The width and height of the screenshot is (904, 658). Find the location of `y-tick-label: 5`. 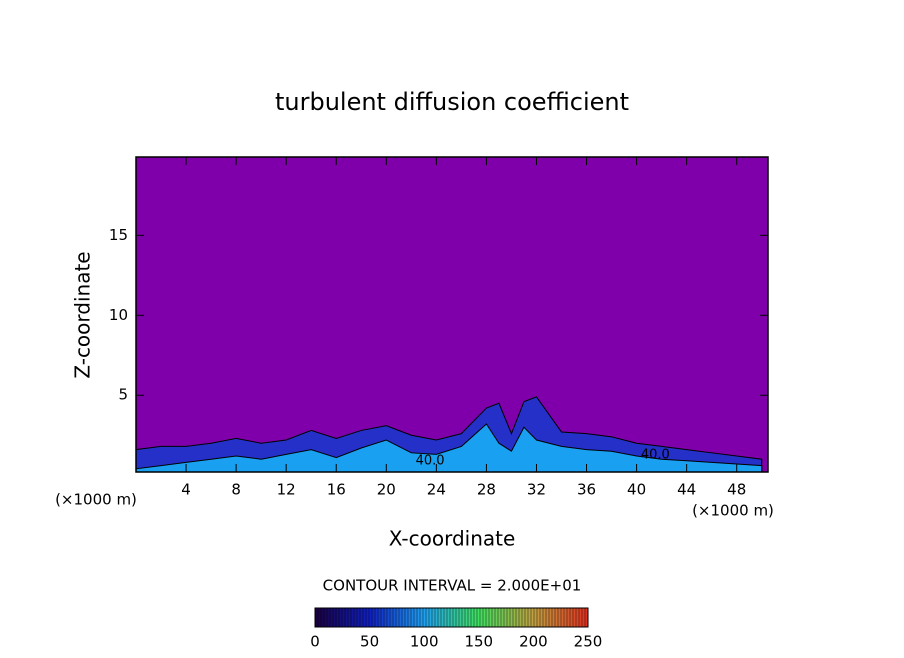

y-tick-label: 5 is located at coordinates (123, 395).